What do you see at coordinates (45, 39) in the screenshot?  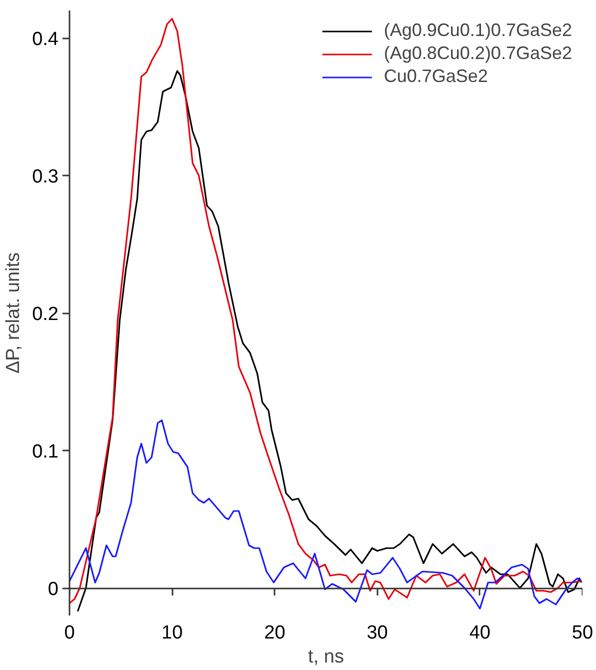 I see `y-tick-label: 0.4` at bounding box center [45, 39].